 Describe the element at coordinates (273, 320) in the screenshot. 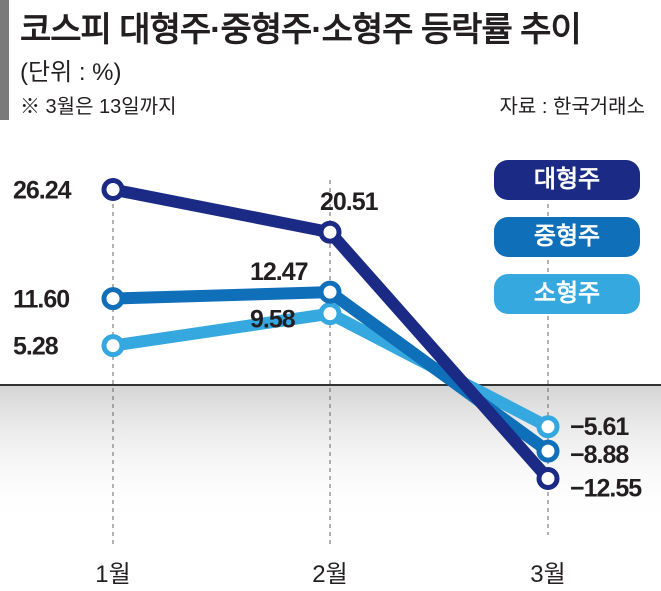

I see `data-label: 9.58` at that location.